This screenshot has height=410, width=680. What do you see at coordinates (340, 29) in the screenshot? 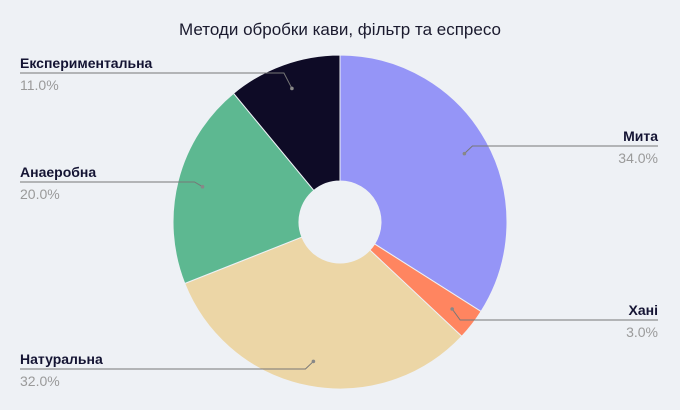
I see `chart-title: Методи обробки кави, фільтр та еспресо` at bounding box center [340, 29].